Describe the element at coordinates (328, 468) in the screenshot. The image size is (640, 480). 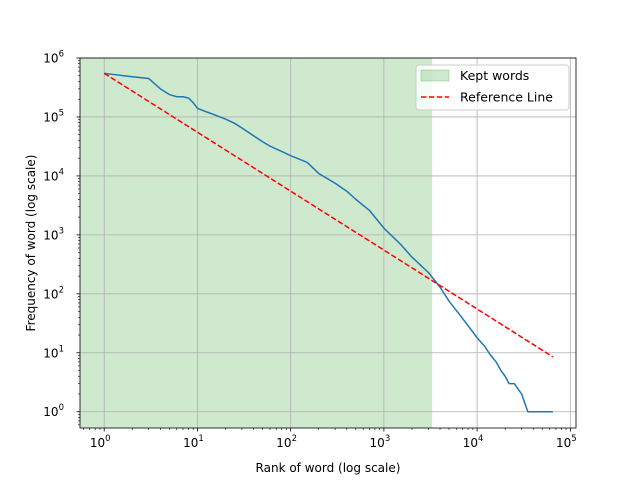
I see `x-axis-label: Rank of word (log scale)` at that location.